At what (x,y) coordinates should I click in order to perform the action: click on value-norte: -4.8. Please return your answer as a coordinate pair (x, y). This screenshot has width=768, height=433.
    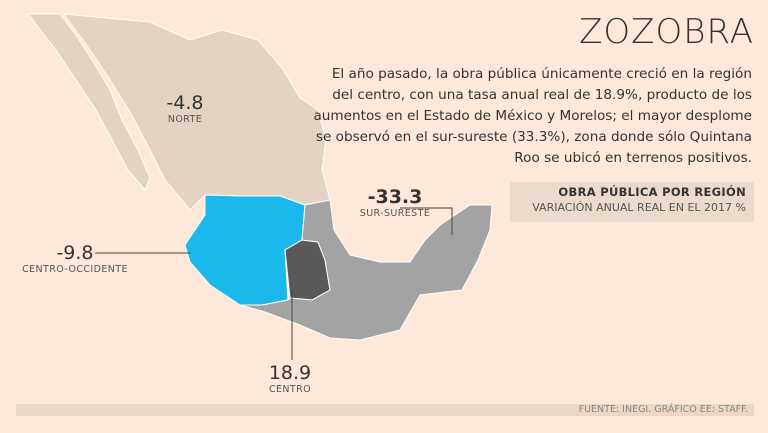
    Looking at the image, I should click on (185, 103).